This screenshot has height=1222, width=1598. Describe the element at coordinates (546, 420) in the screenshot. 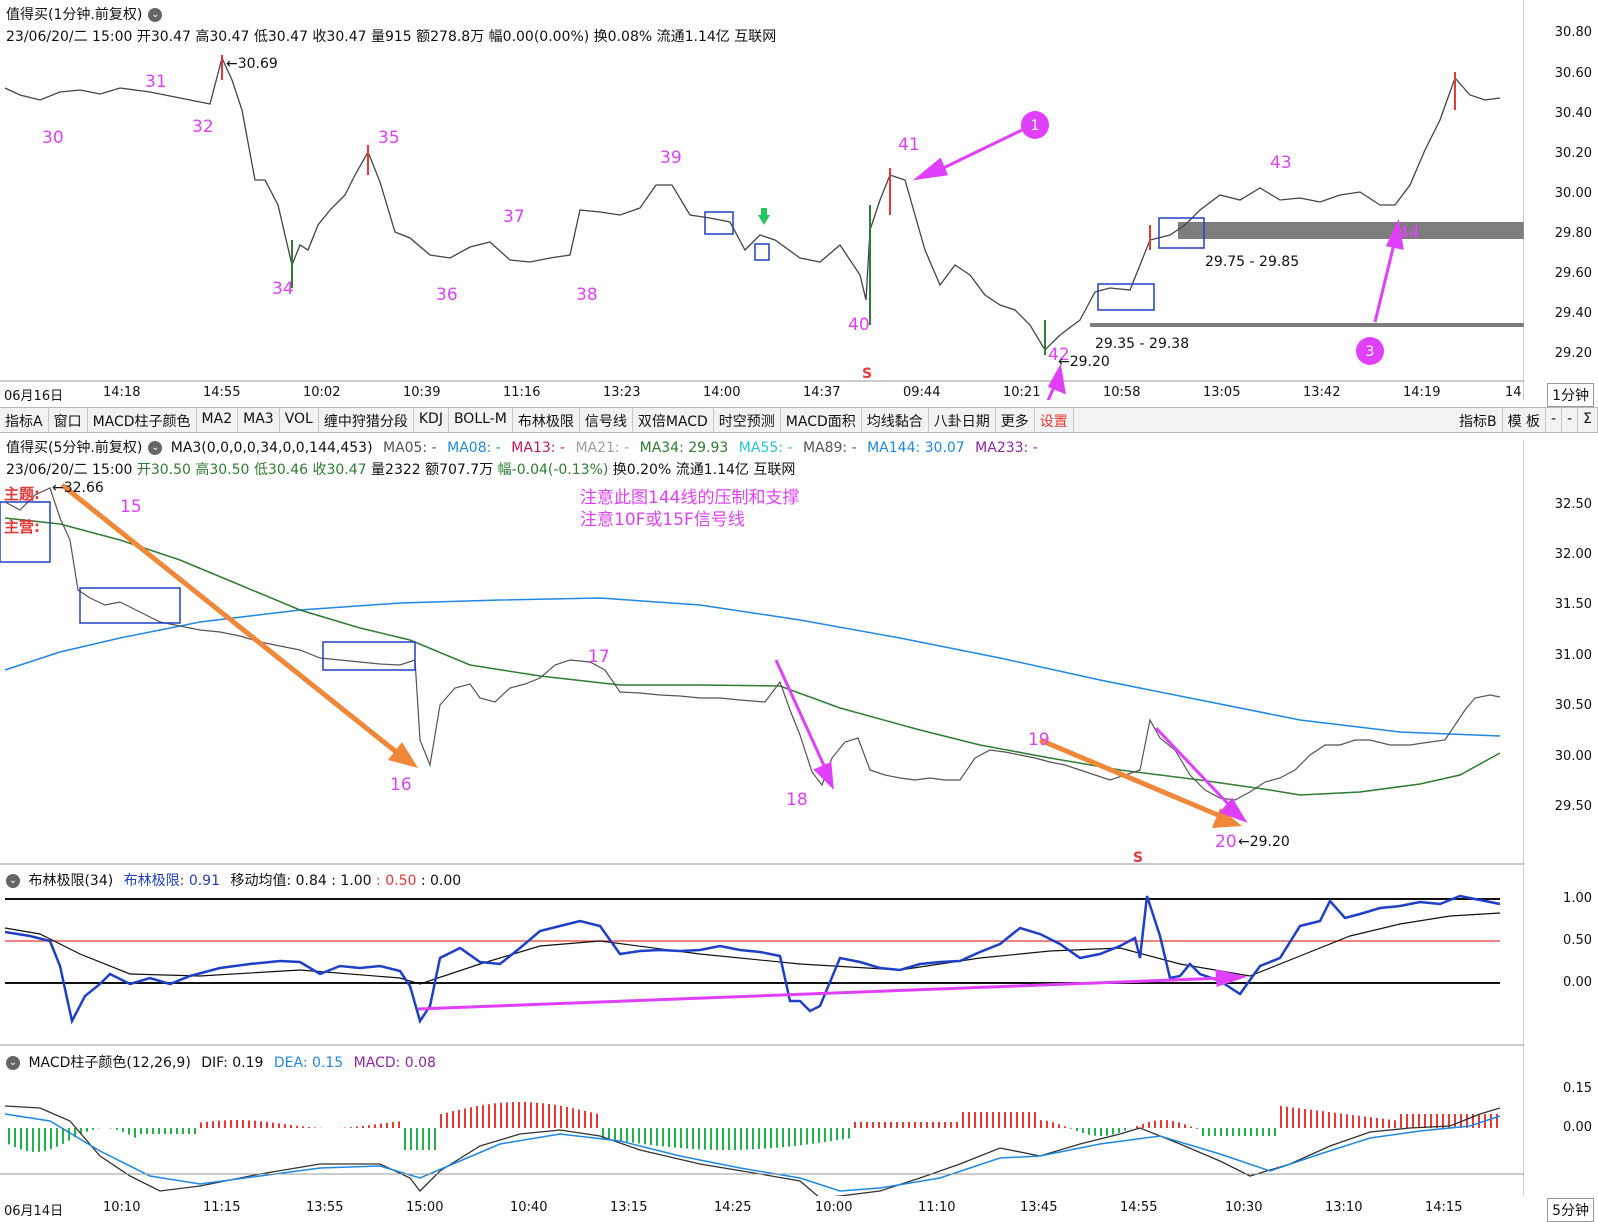

I see `tab-boll-limit: 布林极限` at that location.